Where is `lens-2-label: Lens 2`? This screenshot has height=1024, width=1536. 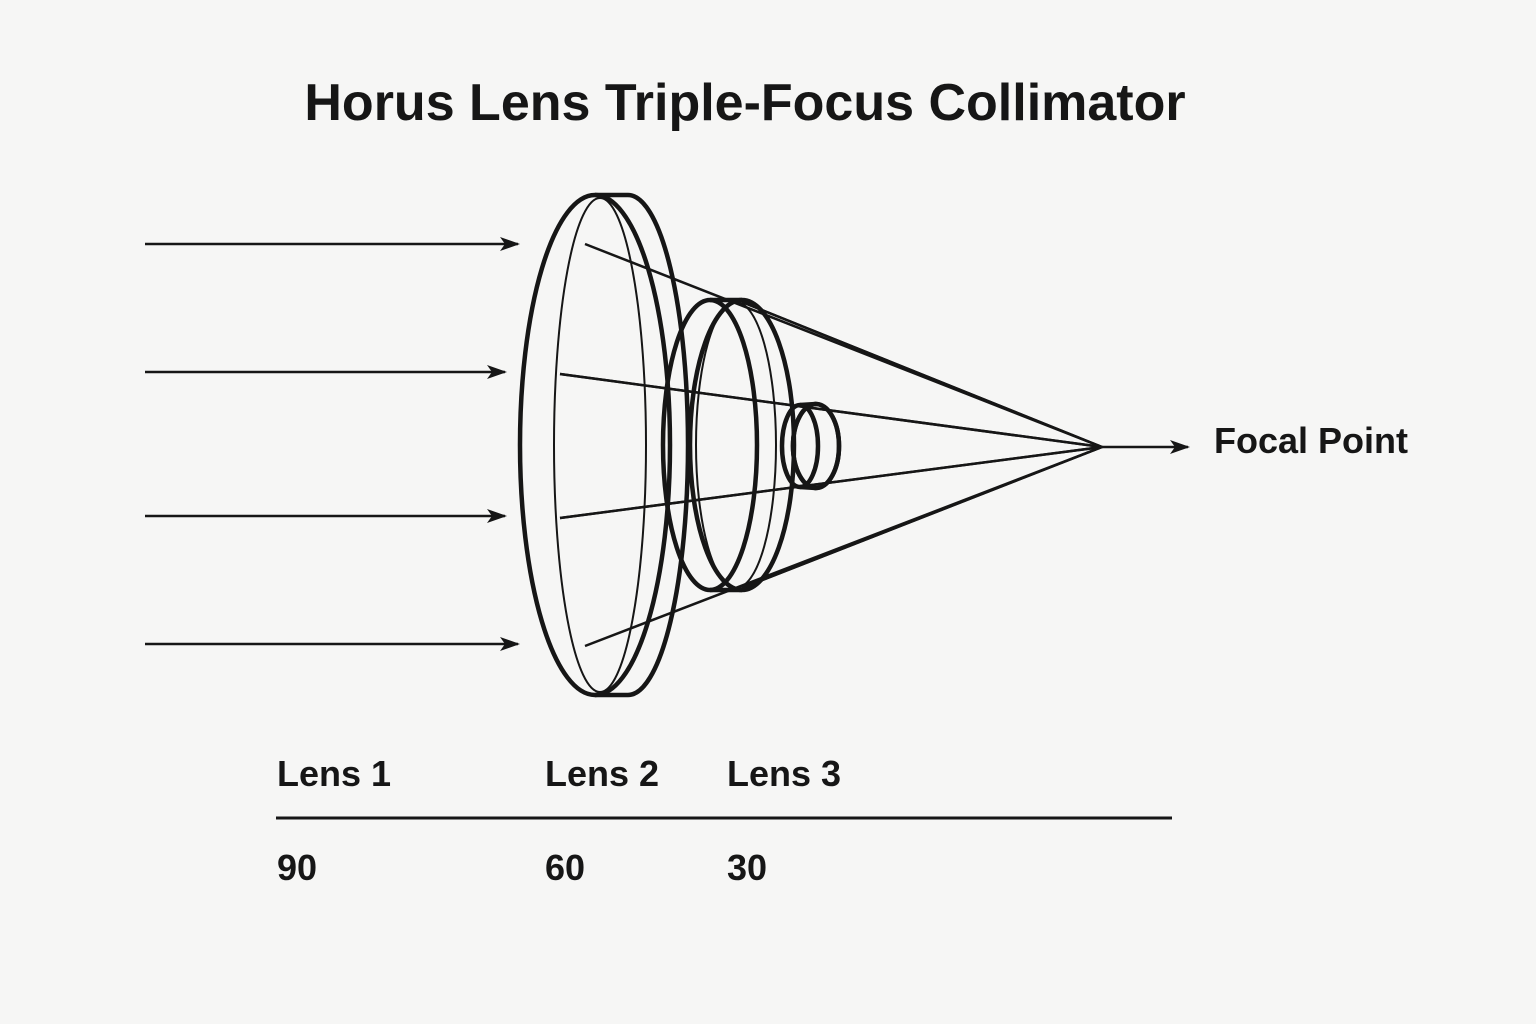
lens-2-label: Lens 2 is located at coordinates (602, 773).